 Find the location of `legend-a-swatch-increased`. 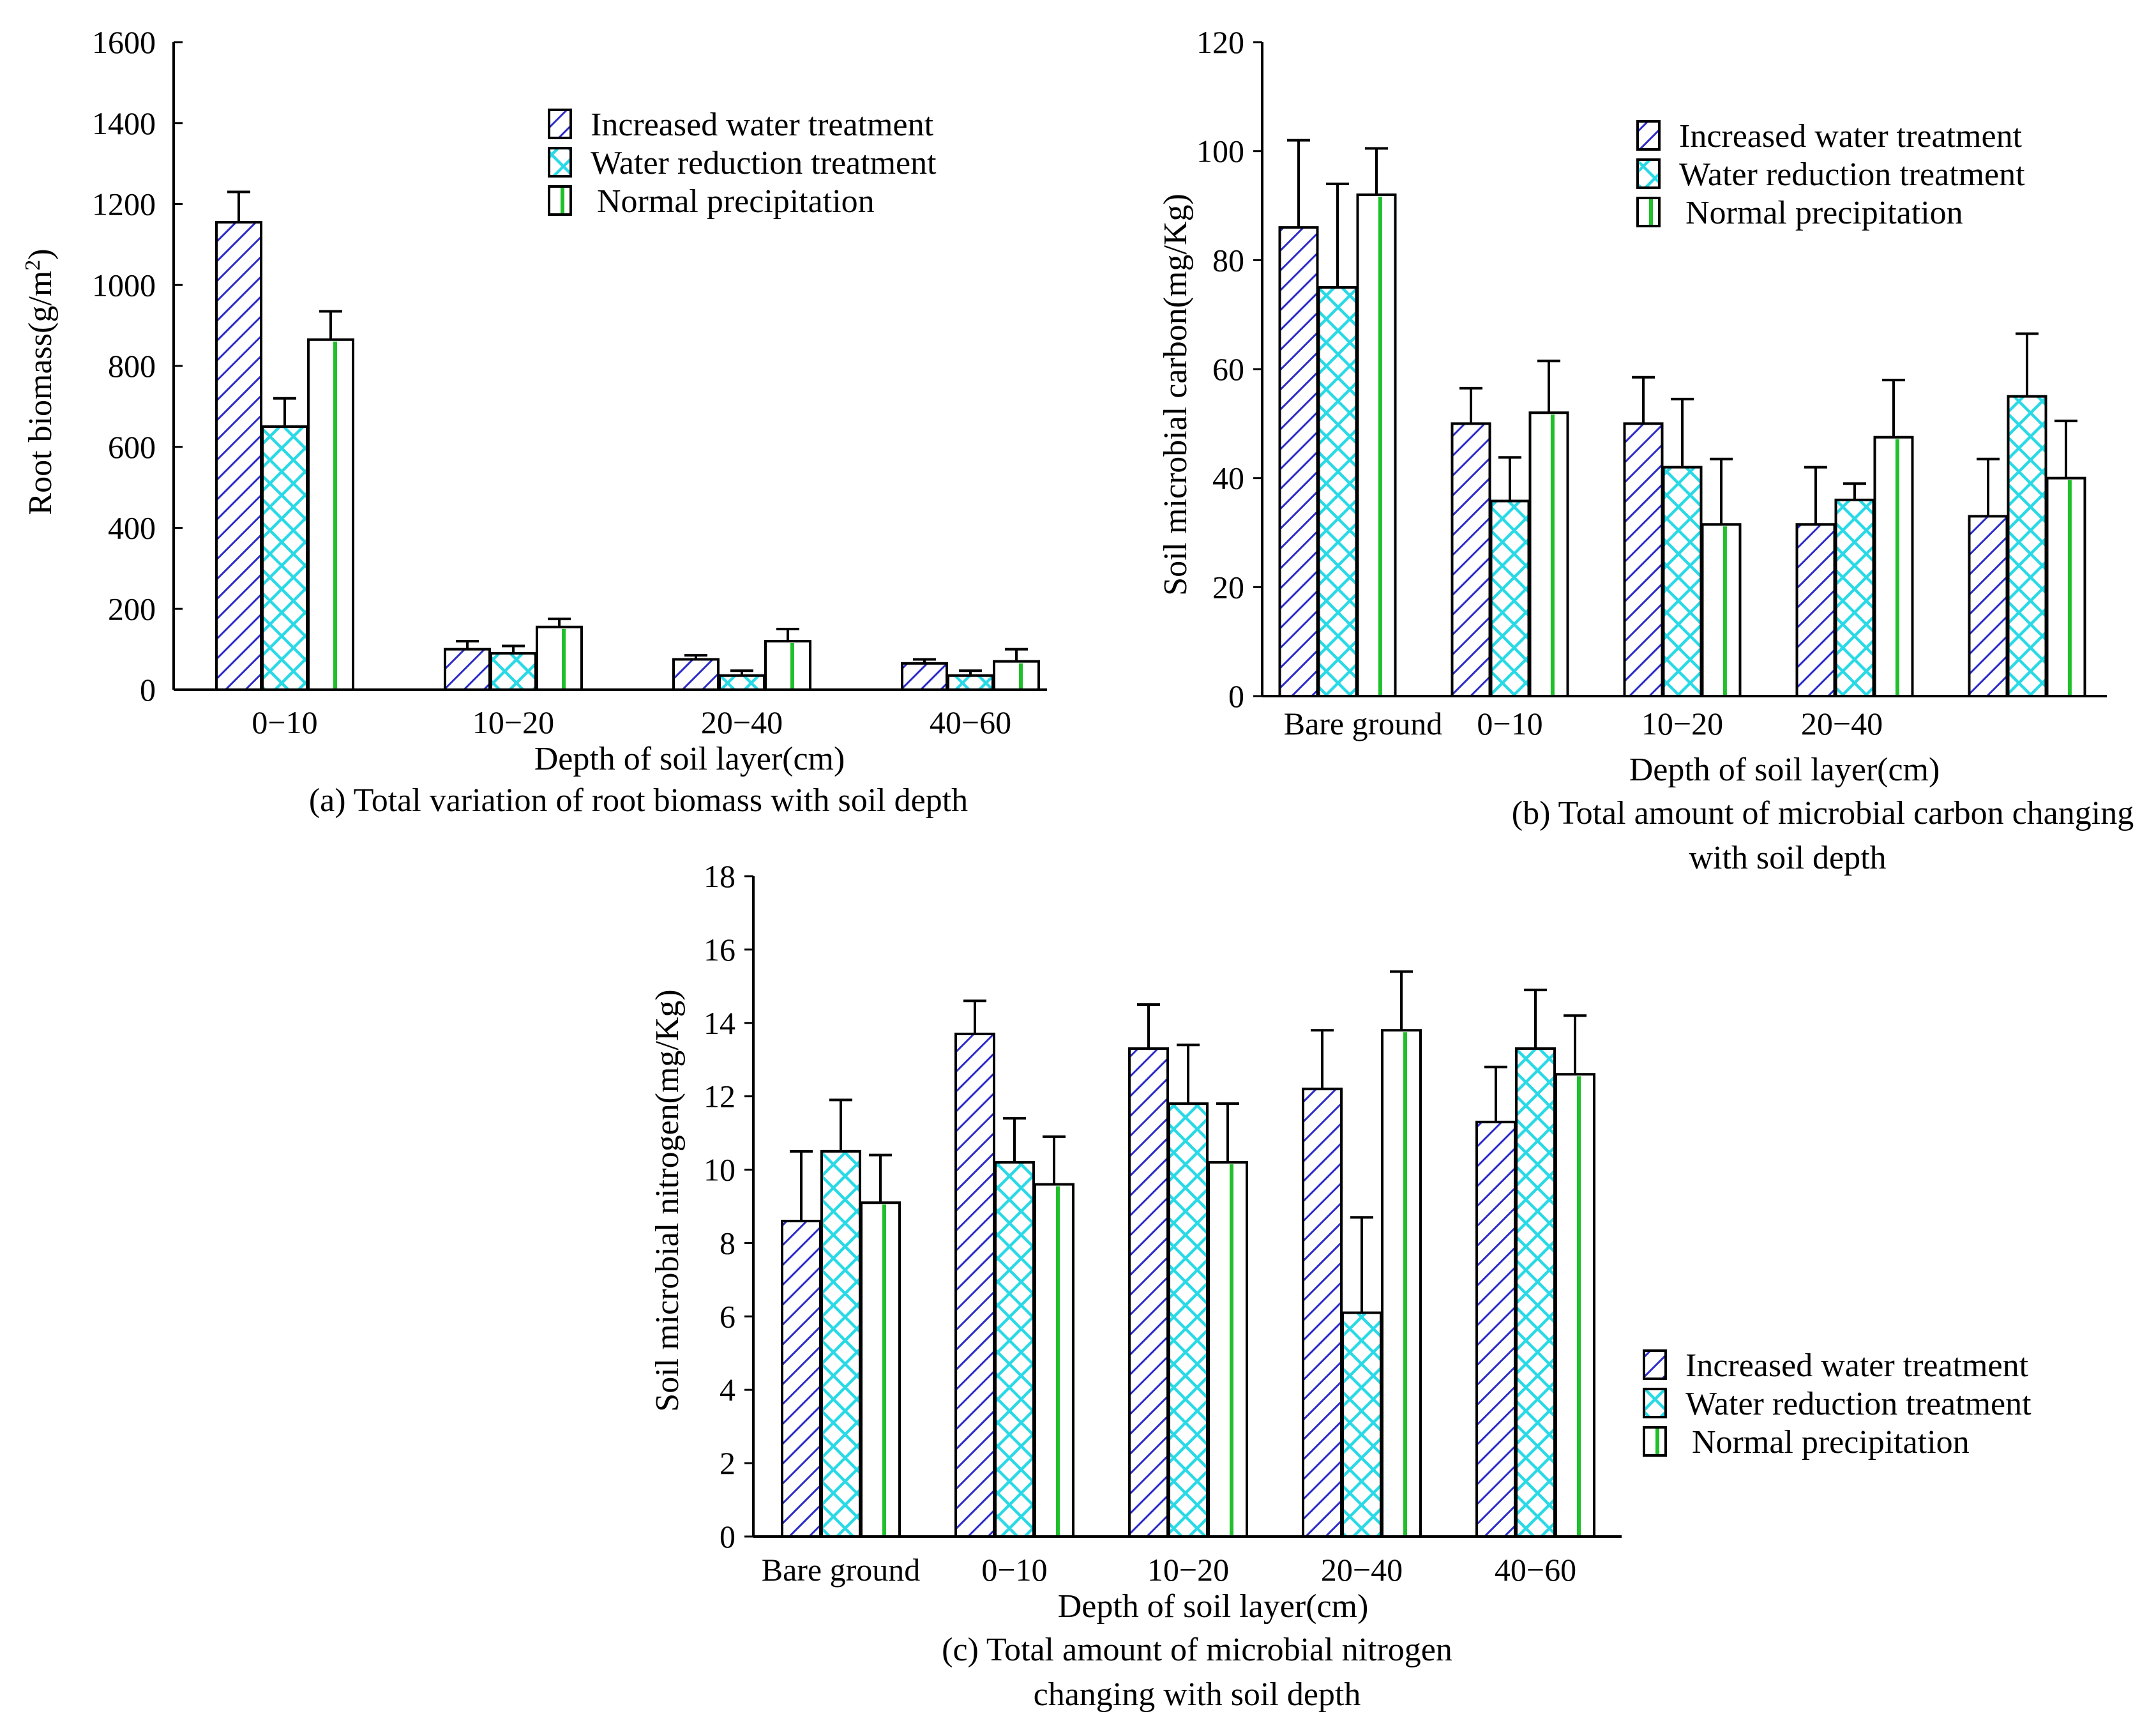

legend-a-swatch-increased is located at coordinates (560, 124).